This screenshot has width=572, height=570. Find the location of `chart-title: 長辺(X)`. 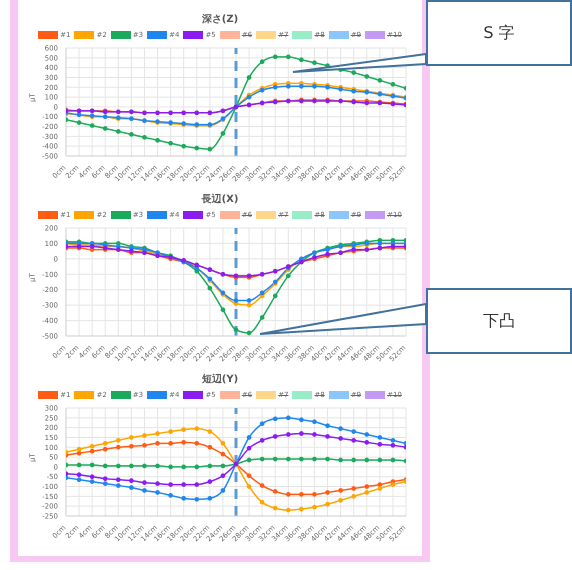

chart-title: 長辺(X) is located at coordinates (220, 199).